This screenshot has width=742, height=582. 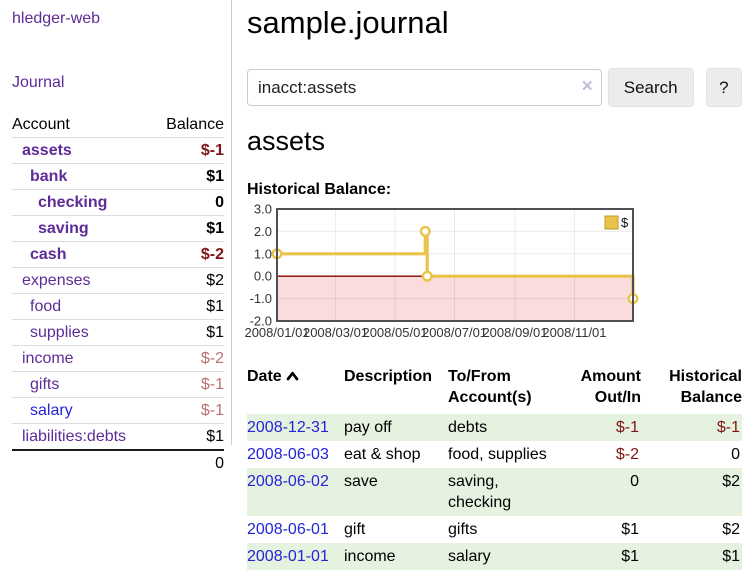 I want to click on column-header-balance: Historical Balance, so click(x=705, y=387).